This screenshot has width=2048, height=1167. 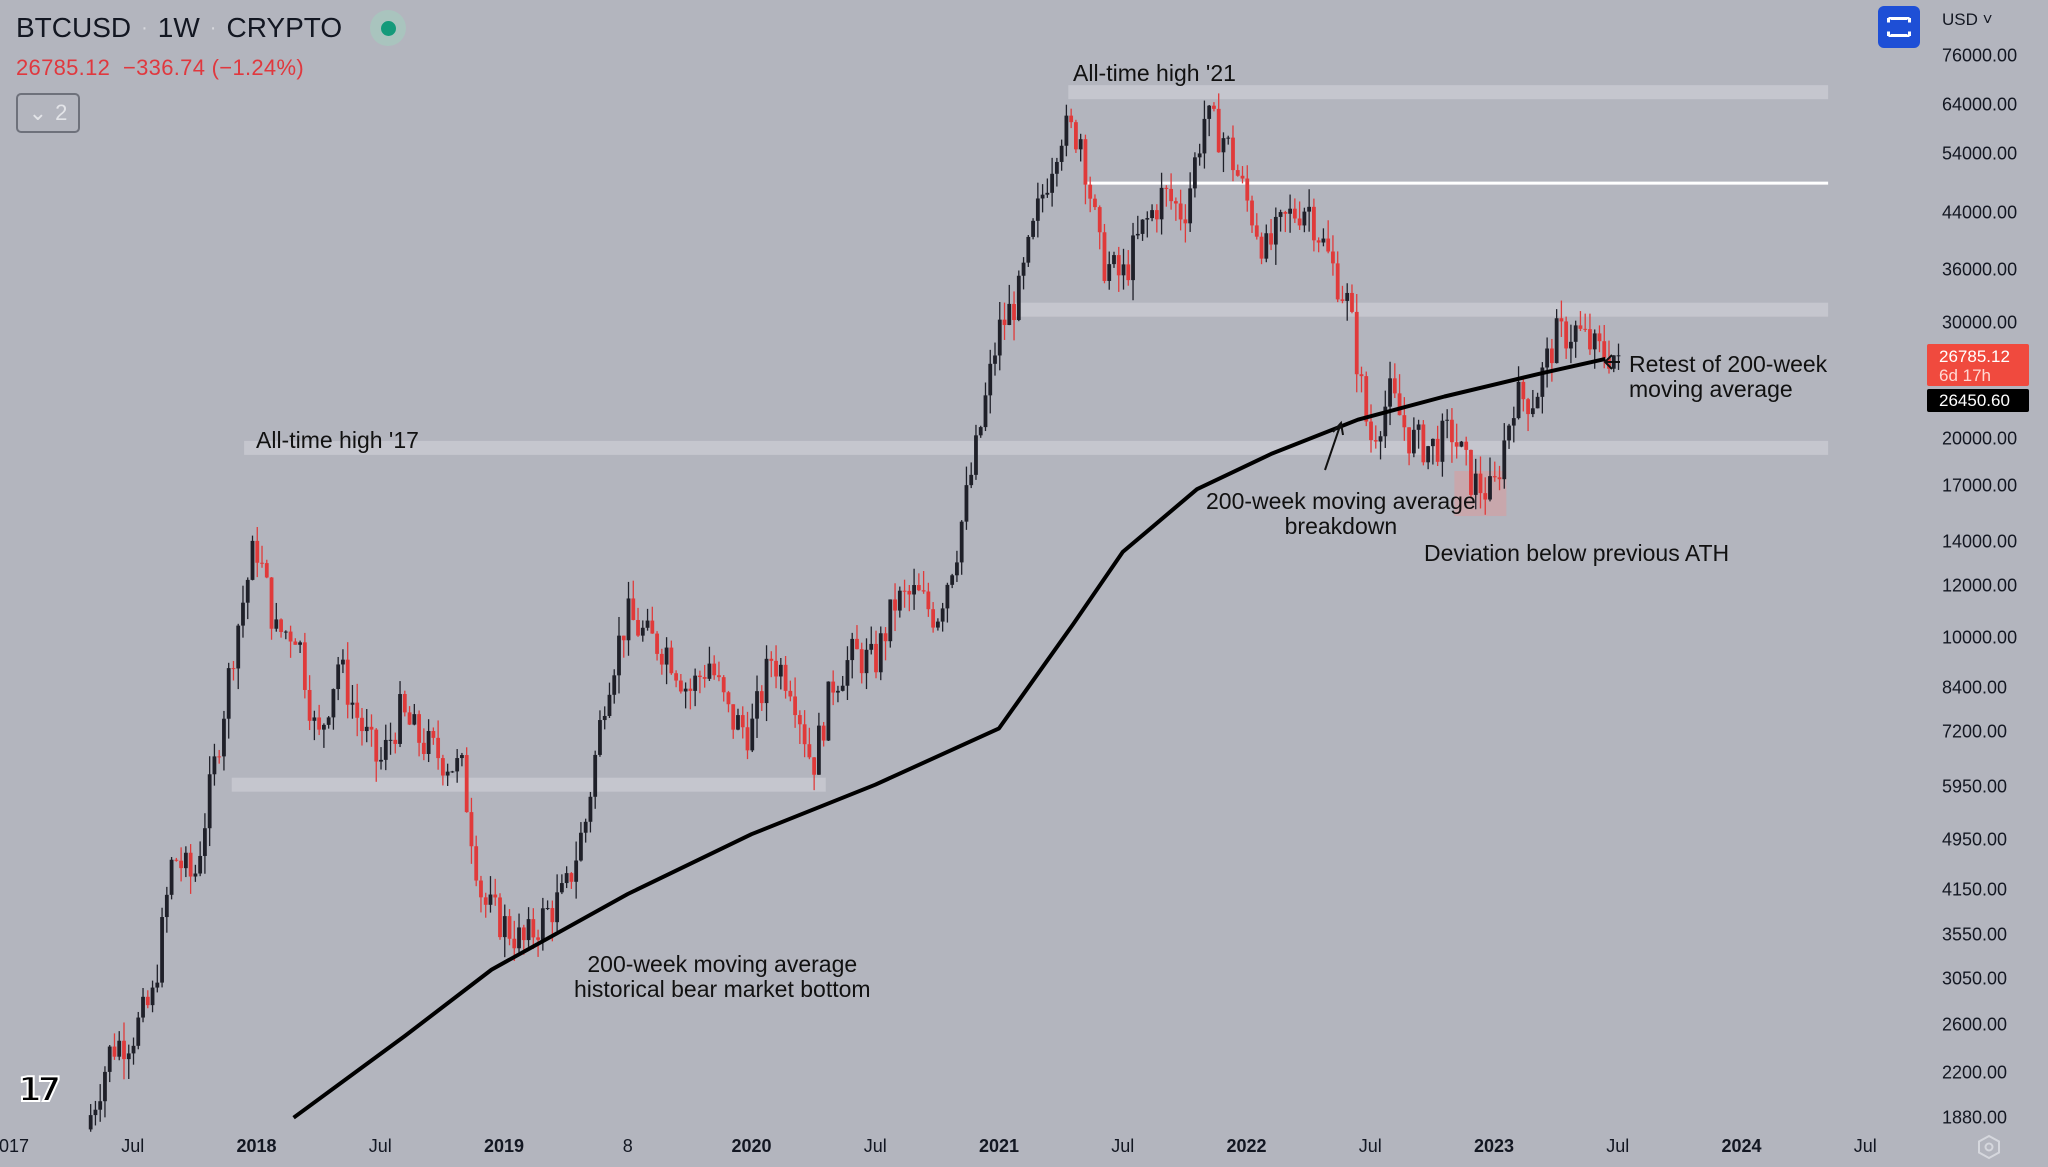 What do you see at coordinates (178, 27) in the screenshot?
I see `interval: 1W` at bounding box center [178, 27].